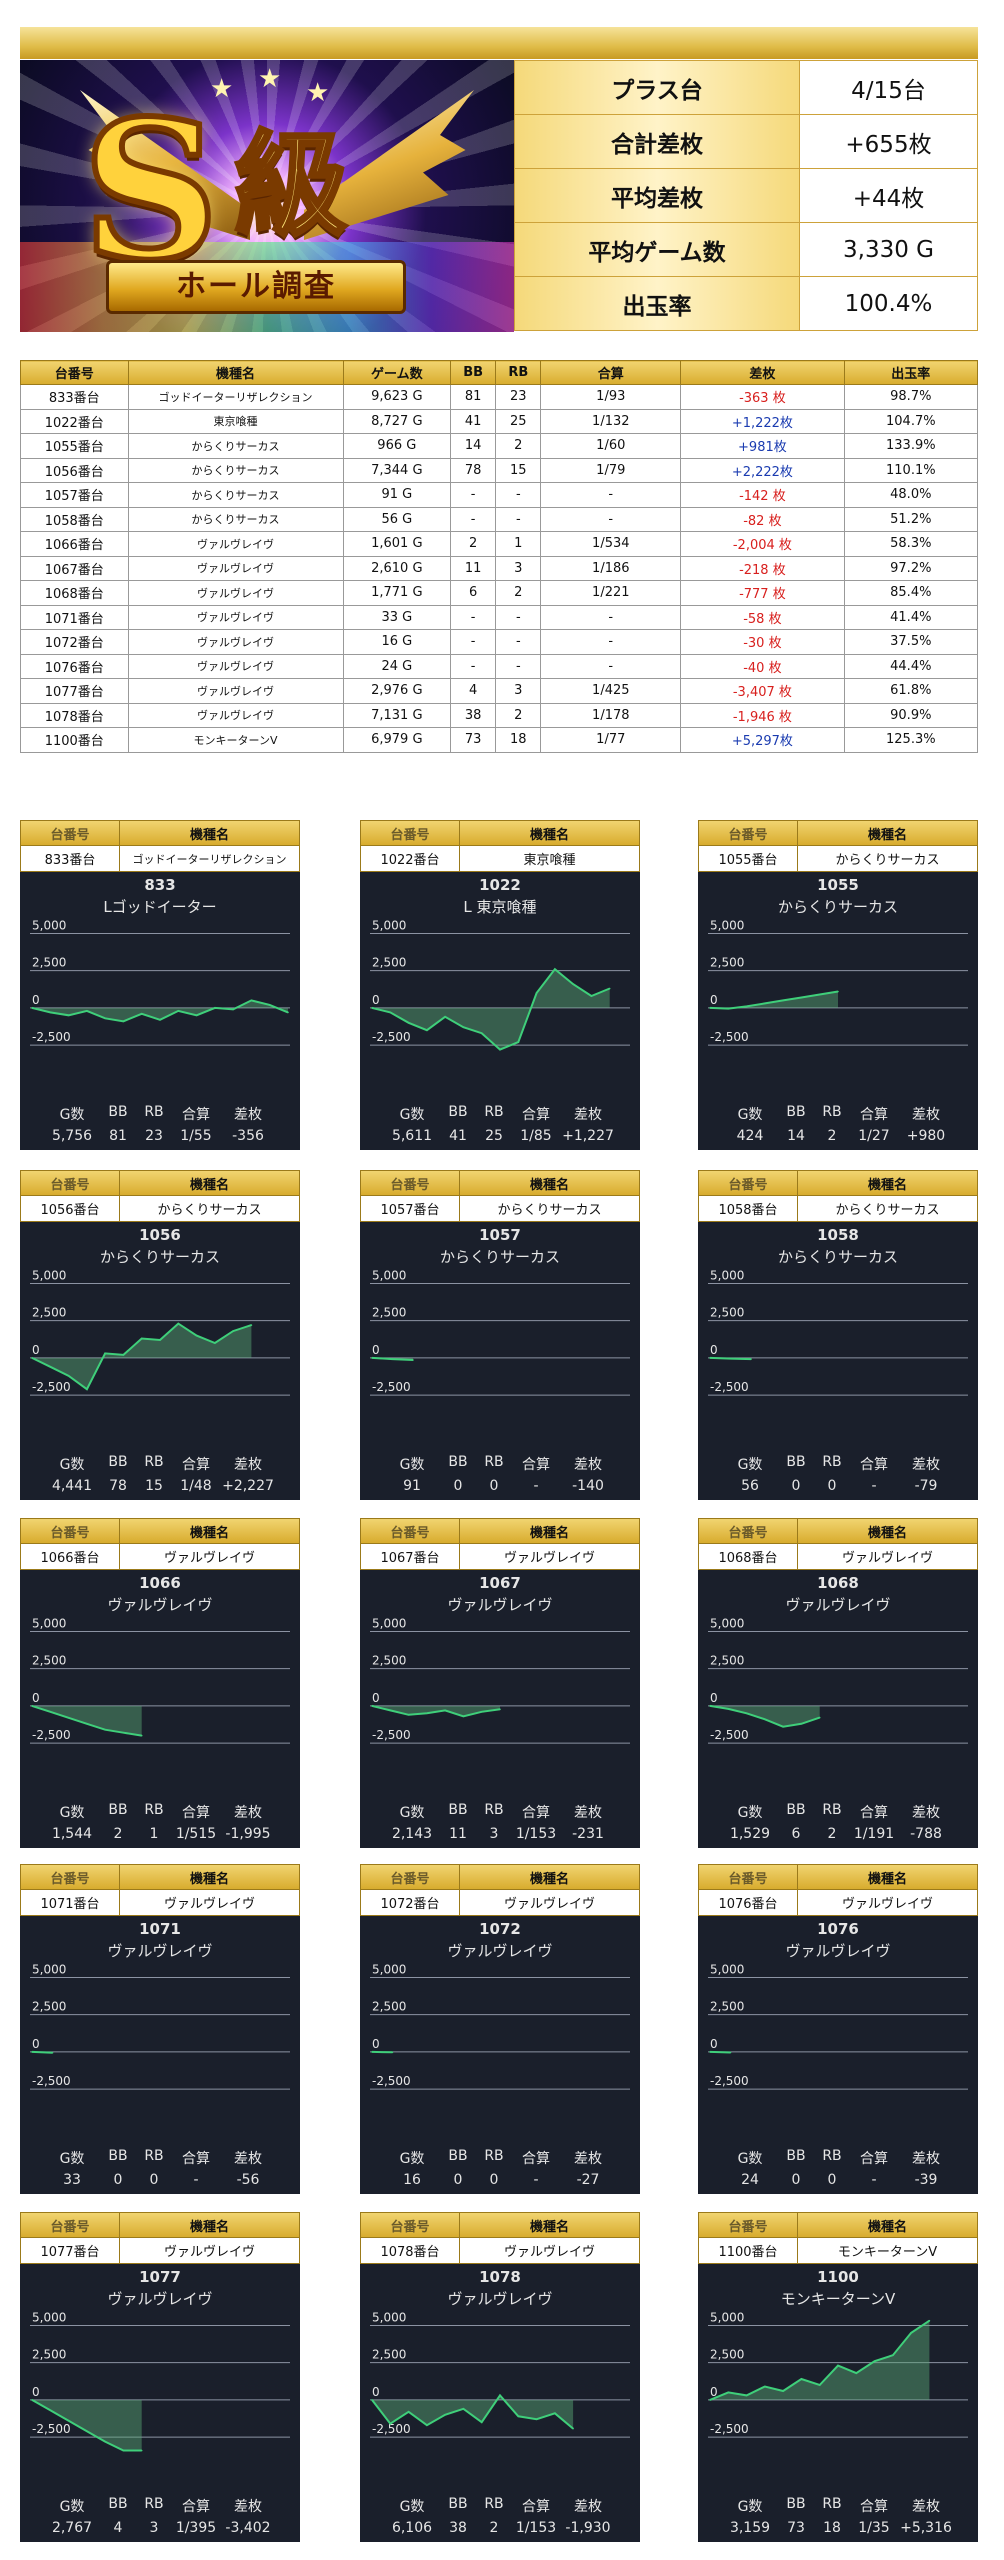  What do you see at coordinates (397, 593) in the screenshot?
I see `cell-games: 1,771 G` at bounding box center [397, 593].